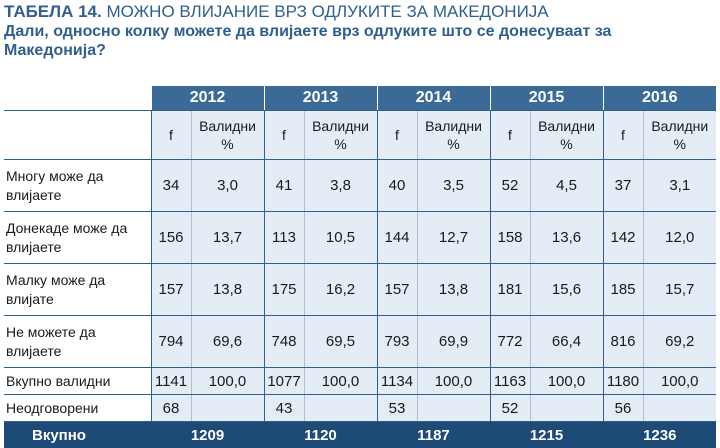 This screenshot has width=720, height=448. What do you see at coordinates (433, 98) in the screenshot?
I see `year-header: 2014` at bounding box center [433, 98].